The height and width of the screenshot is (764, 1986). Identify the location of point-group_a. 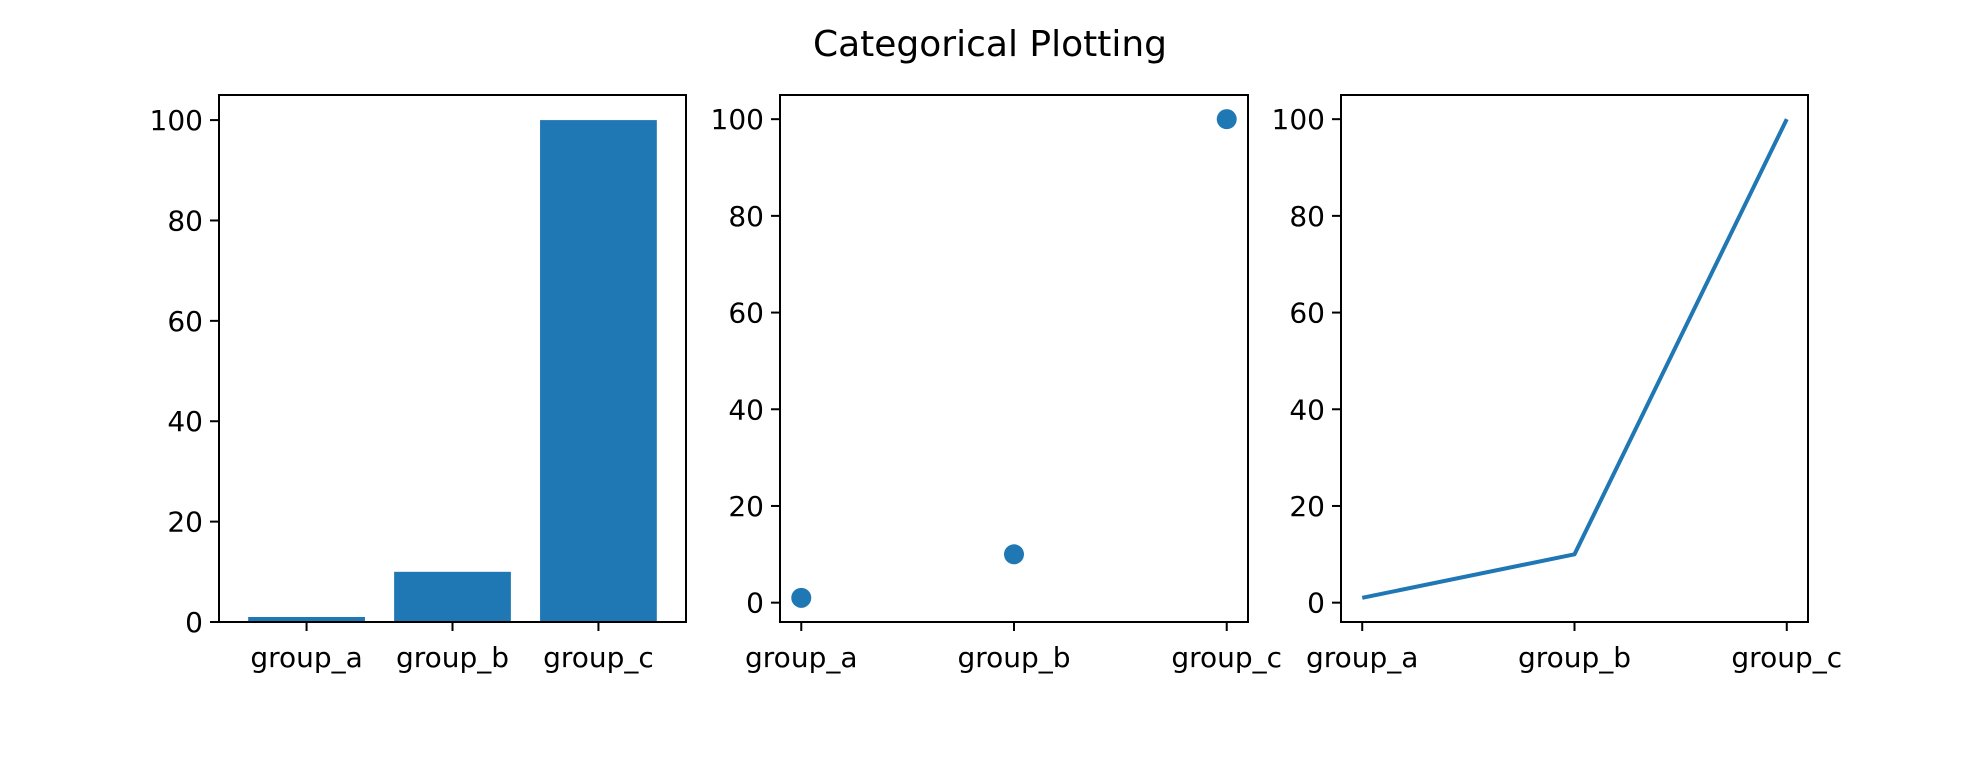
(801, 597).